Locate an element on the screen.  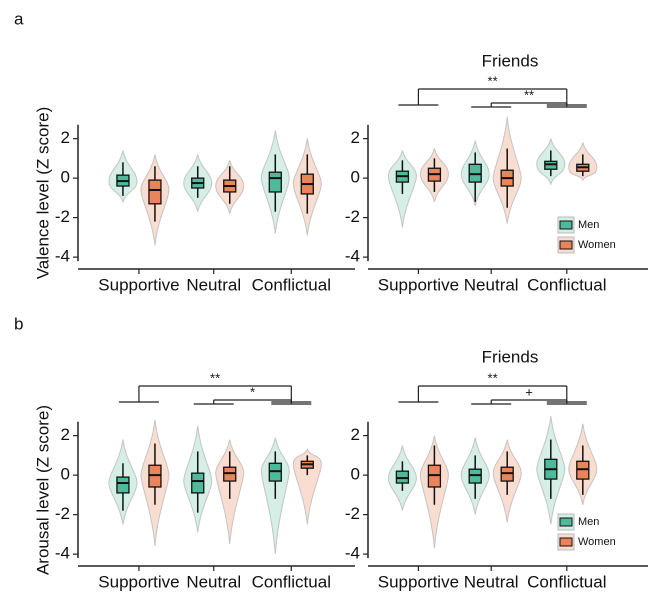
significance-label: + is located at coordinates (529, 391).